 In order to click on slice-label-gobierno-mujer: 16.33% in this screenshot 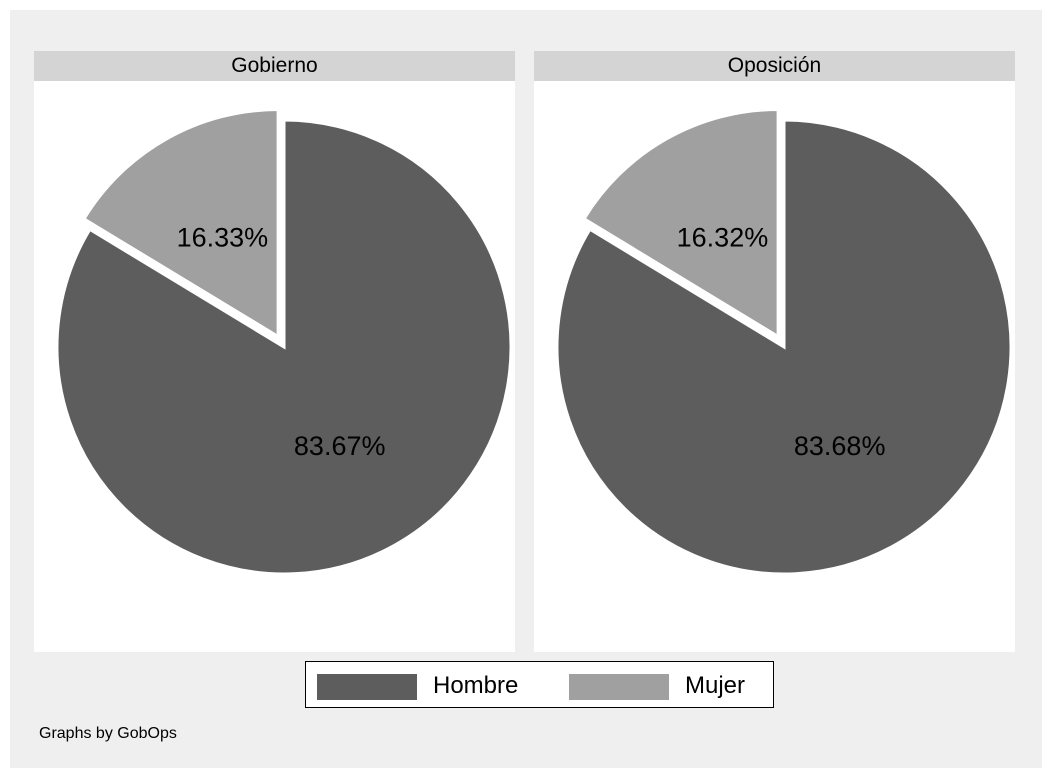, I will do `click(223, 238)`.